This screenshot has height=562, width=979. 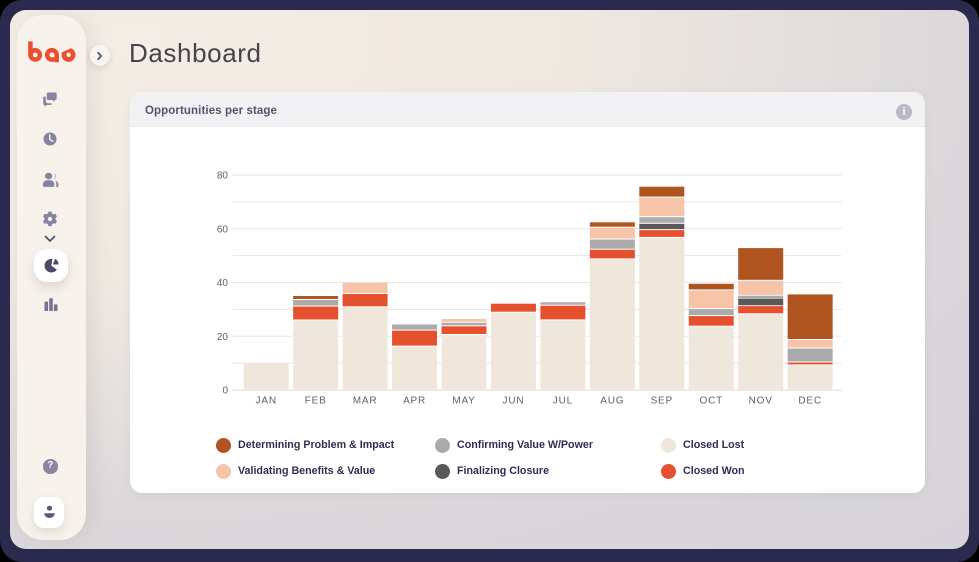 What do you see at coordinates (514, 401) in the screenshot?
I see `svg-text: JUN` at bounding box center [514, 401].